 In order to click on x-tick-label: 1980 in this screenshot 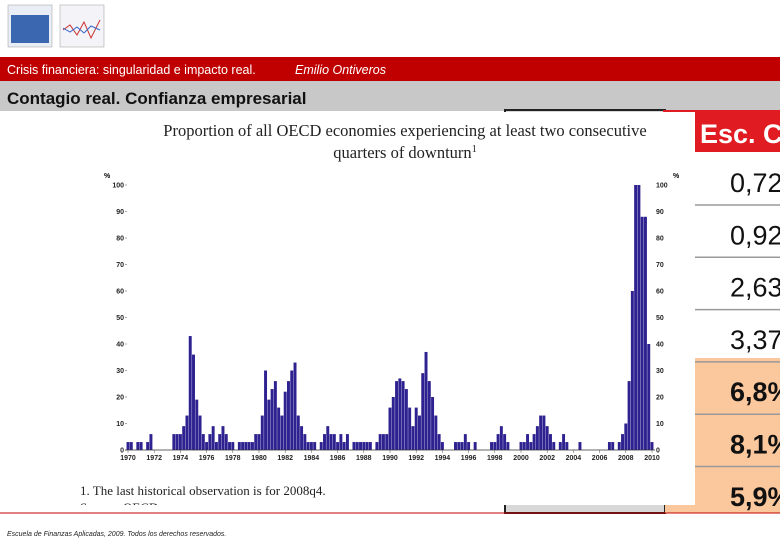, I will do `click(259, 458)`.